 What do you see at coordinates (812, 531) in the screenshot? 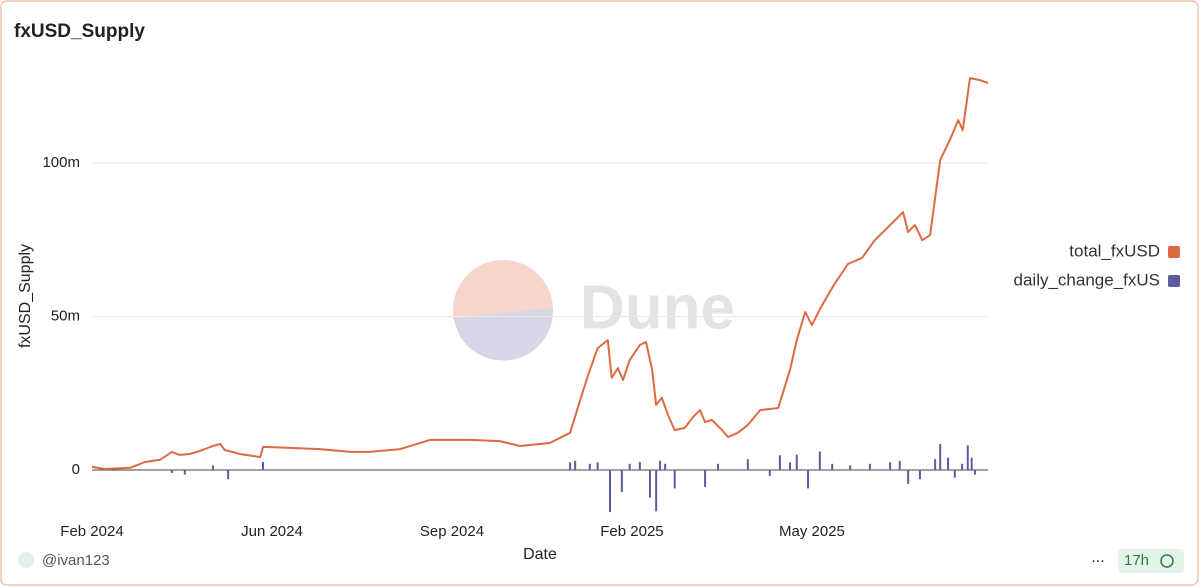
I see `x-tick-label: May 2025` at bounding box center [812, 531].